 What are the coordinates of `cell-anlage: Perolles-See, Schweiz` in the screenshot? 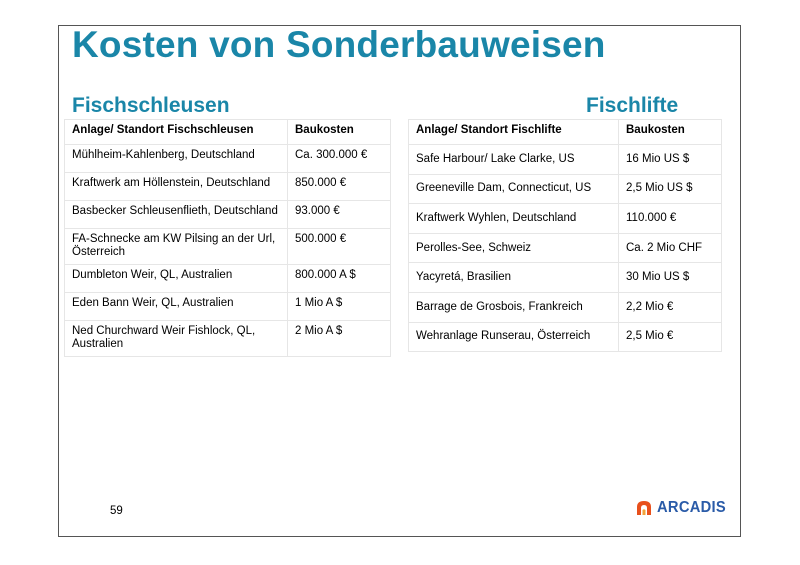 It's located at (513, 248).